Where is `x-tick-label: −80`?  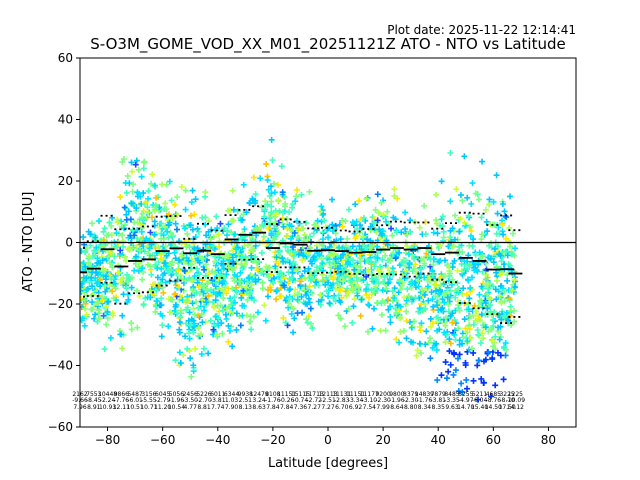
x-tick-label: −80 is located at coordinates (107, 440).